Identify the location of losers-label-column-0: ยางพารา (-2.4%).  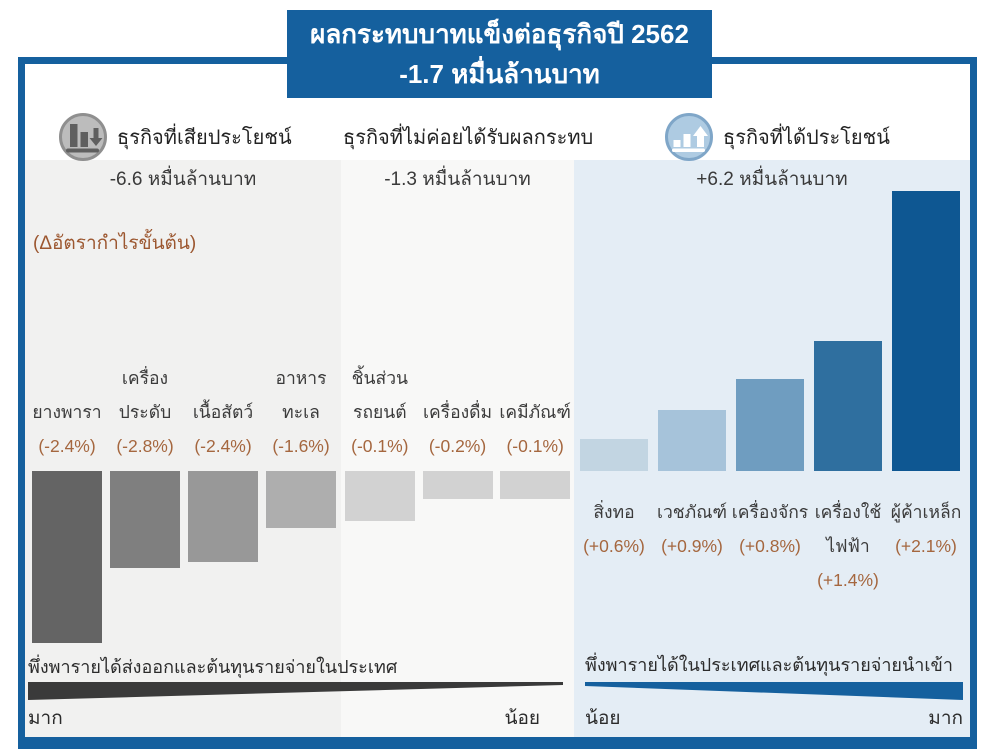
(67, 408).